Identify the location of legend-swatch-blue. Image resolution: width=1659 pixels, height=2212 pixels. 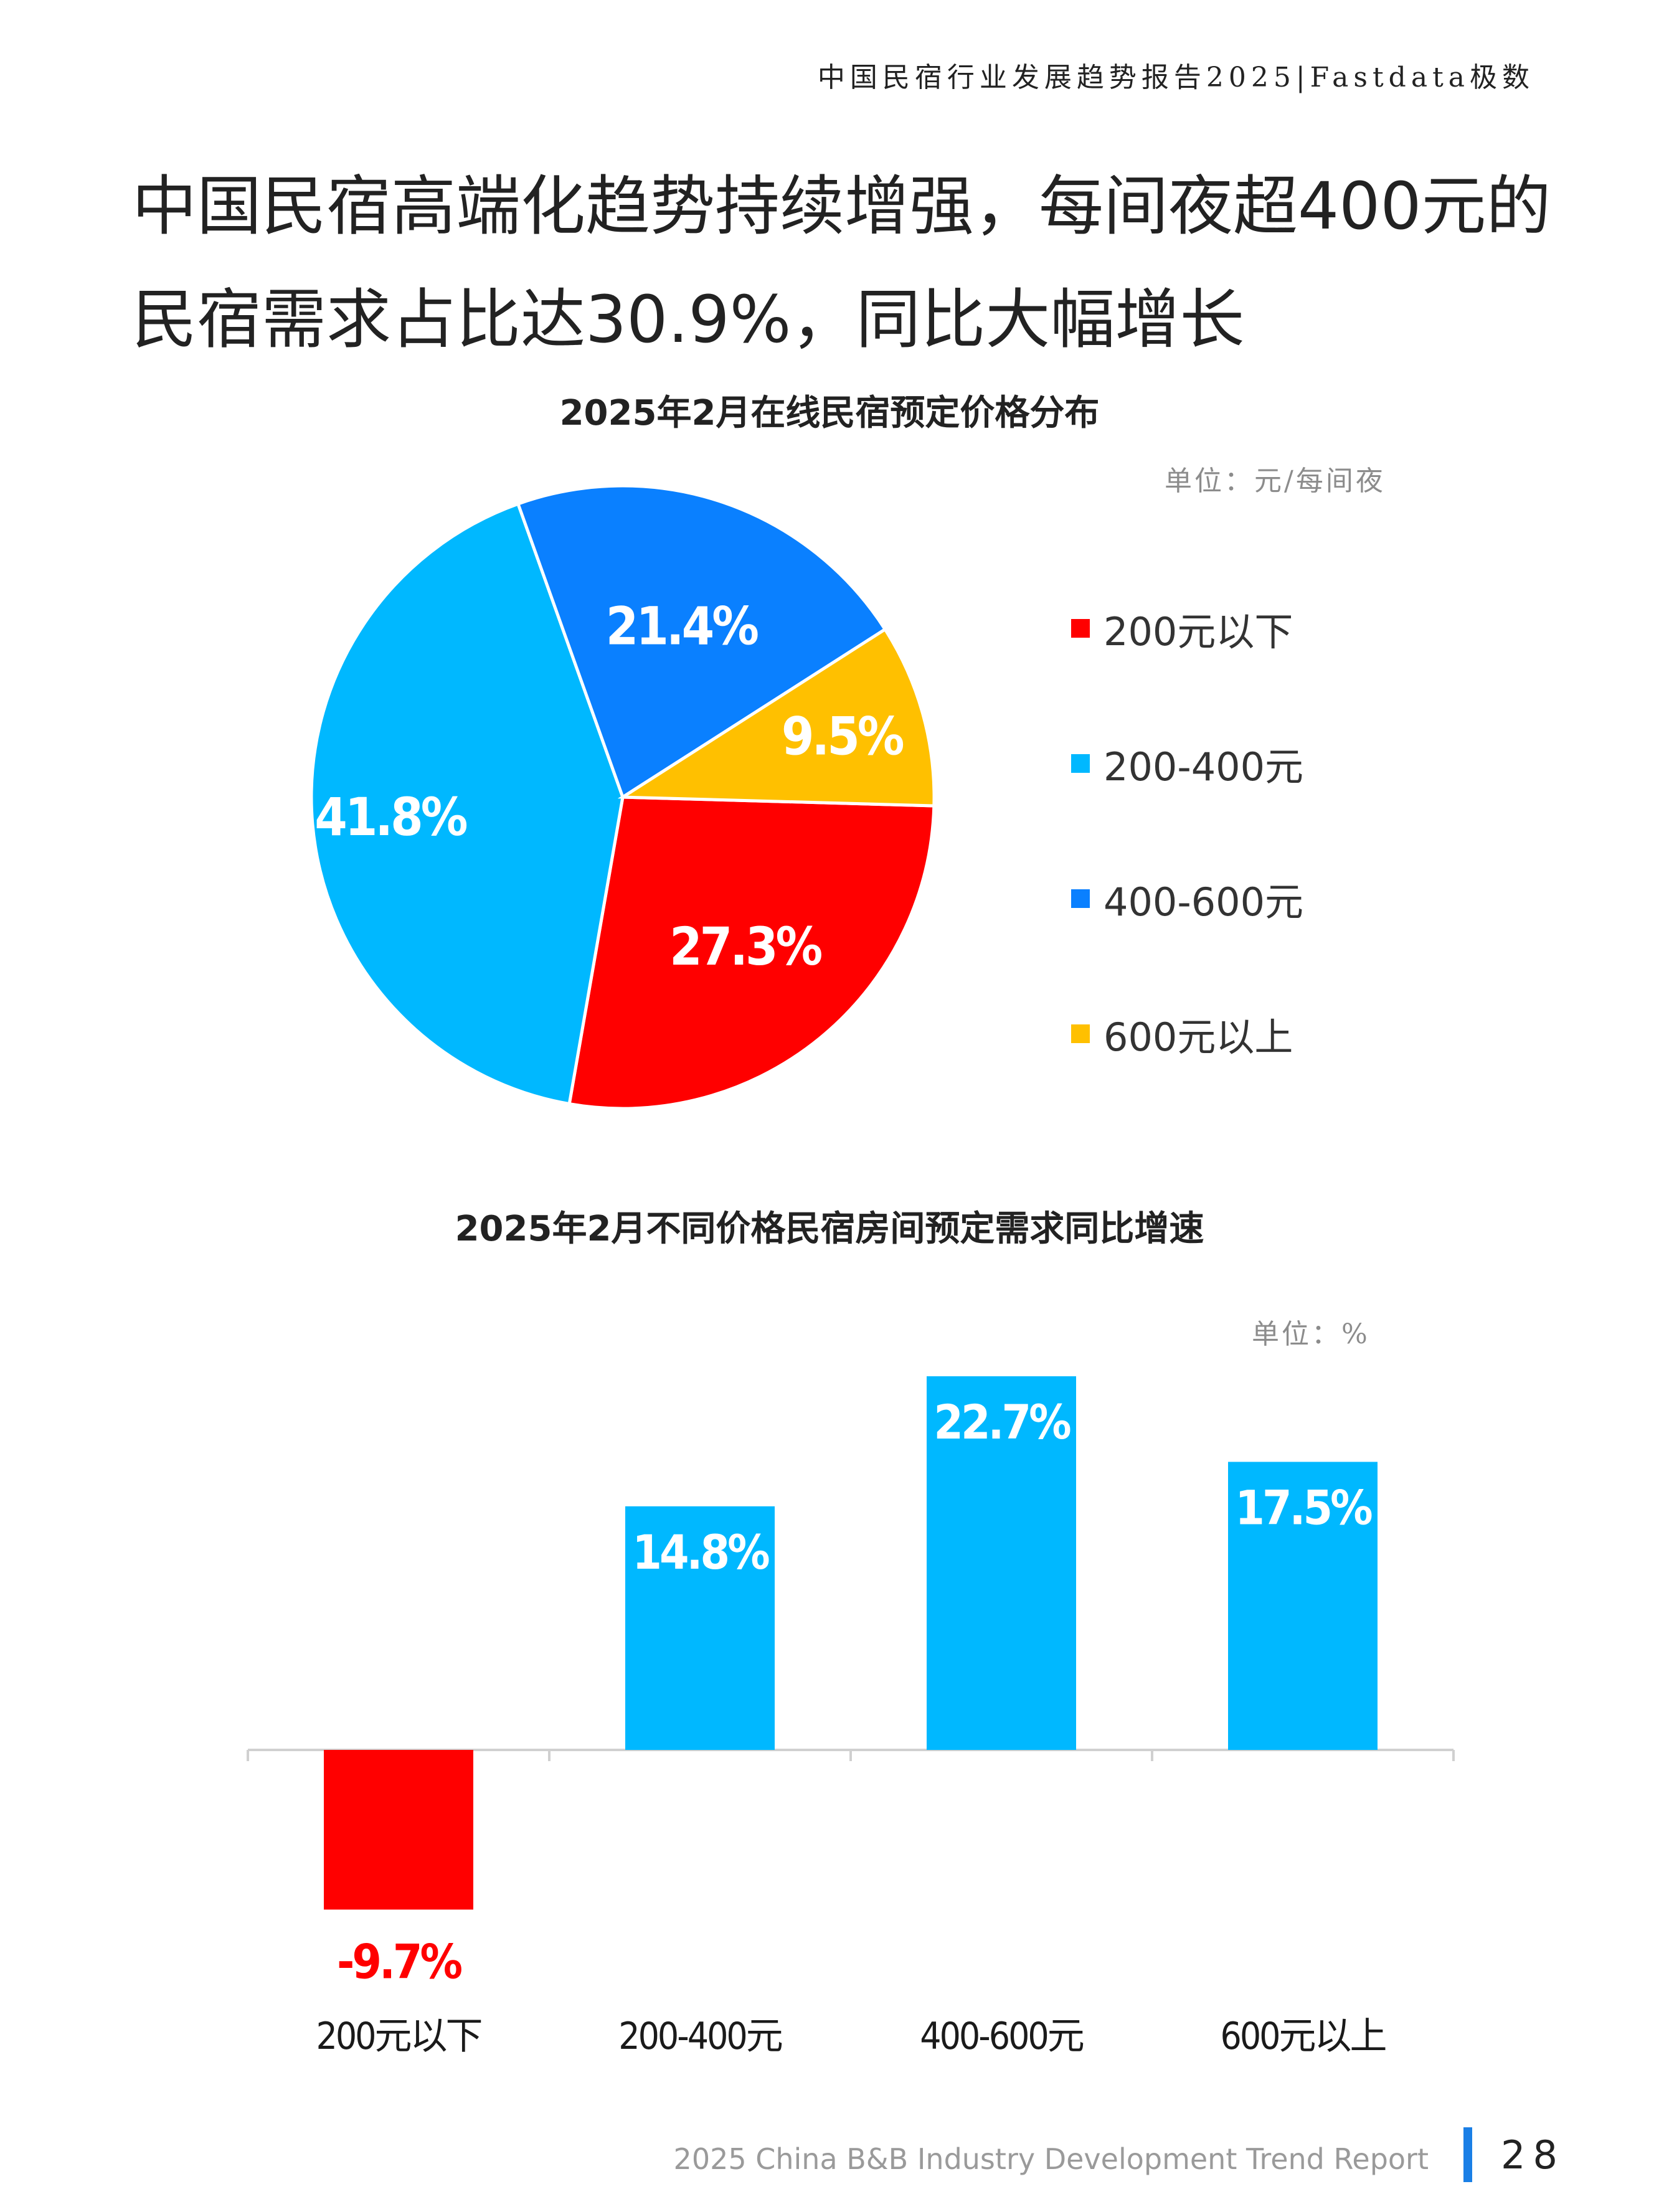
(1081, 899).